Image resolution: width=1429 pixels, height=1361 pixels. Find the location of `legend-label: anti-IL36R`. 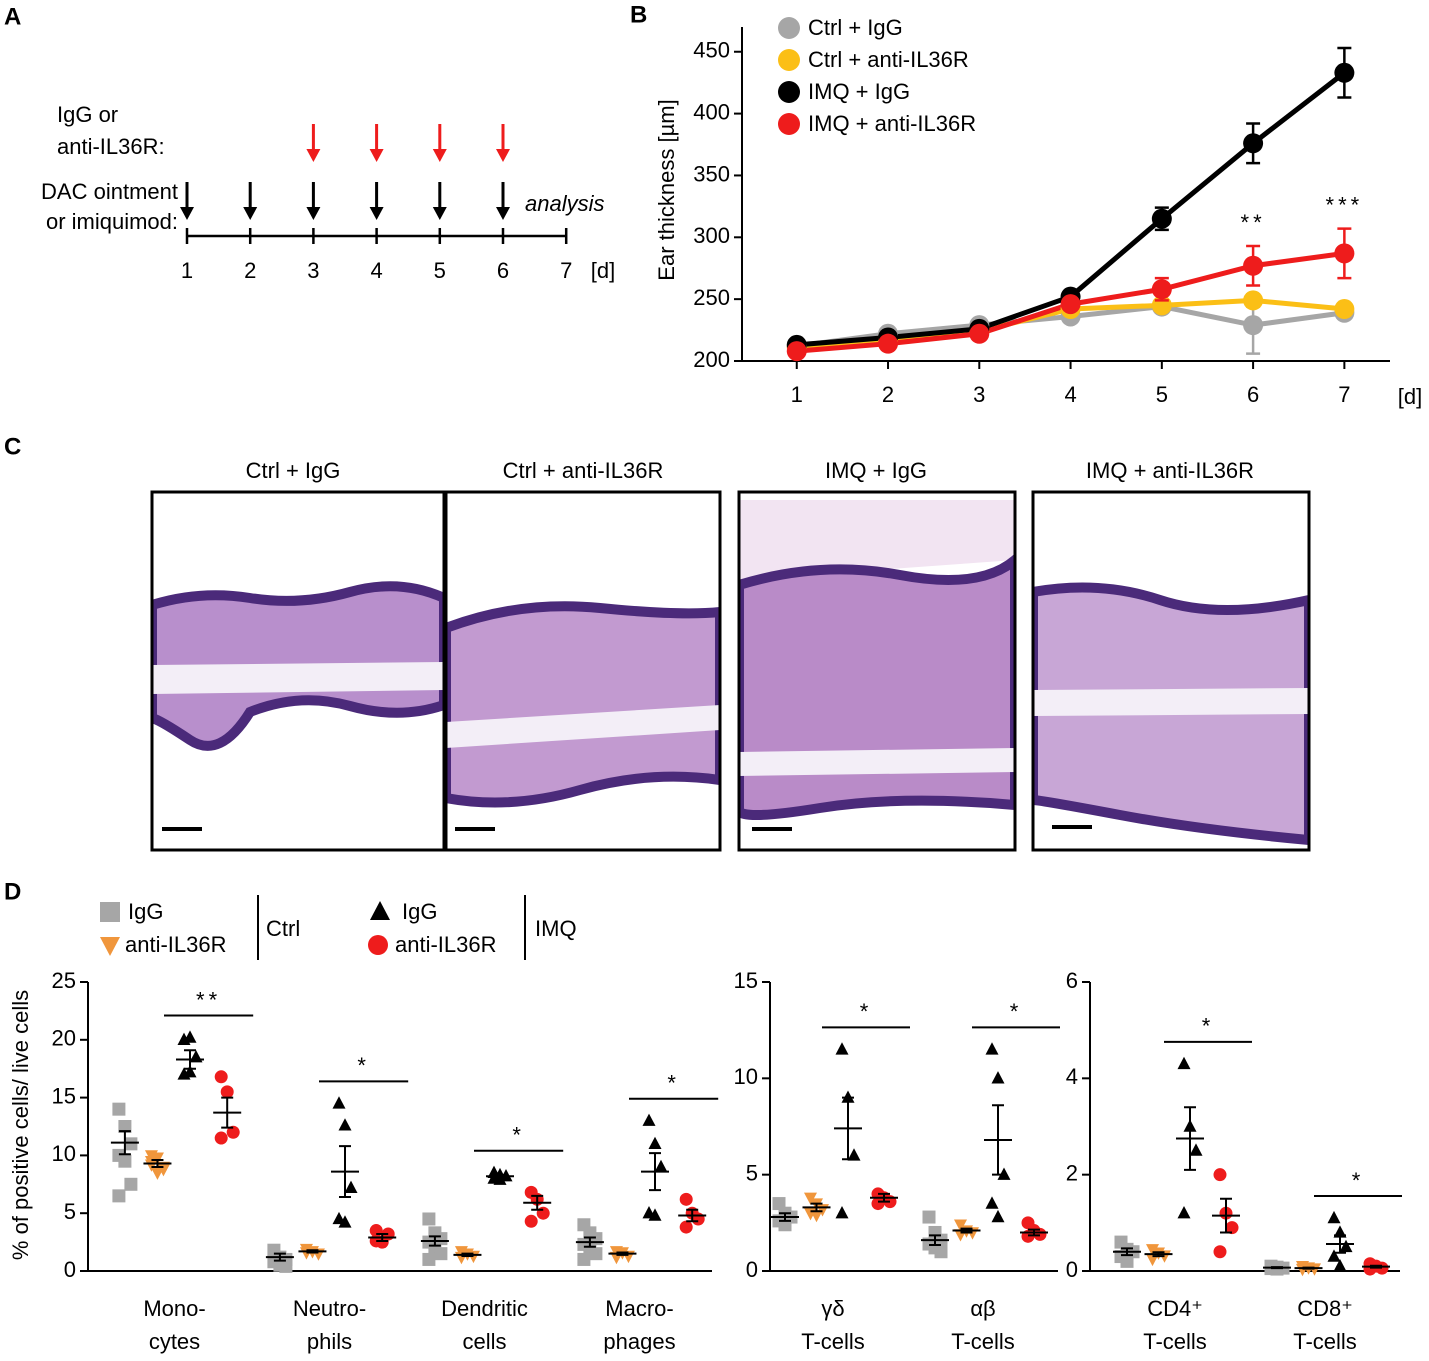

legend-label: anti-IL36R is located at coordinates (446, 944).